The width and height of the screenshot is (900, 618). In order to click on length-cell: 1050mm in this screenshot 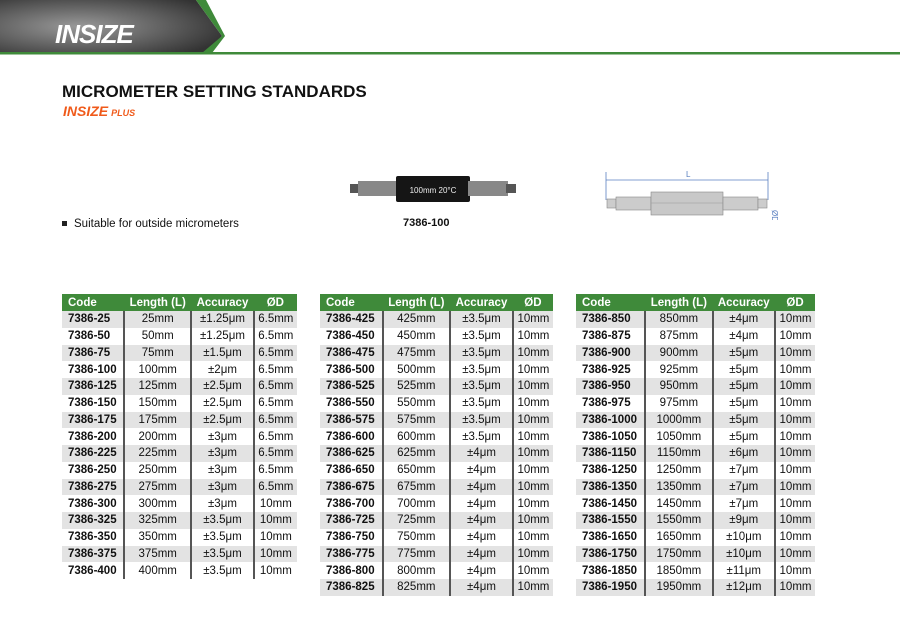, I will do `click(678, 436)`.